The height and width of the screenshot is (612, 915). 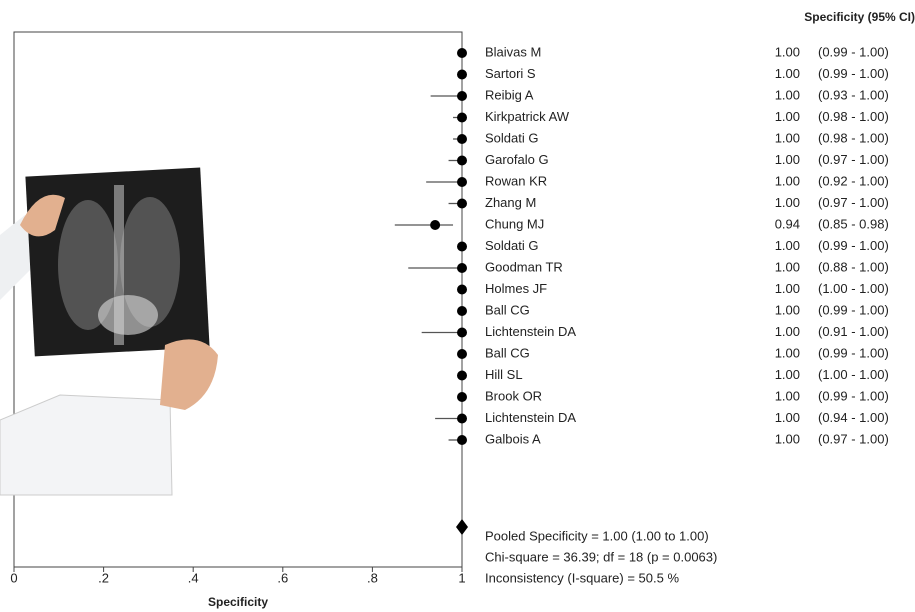 What do you see at coordinates (601, 556) in the screenshot?
I see `heterogeneity-stat: Chi-square = 36.39; df = 18 (p = 0.0063)` at bounding box center [601, 556].